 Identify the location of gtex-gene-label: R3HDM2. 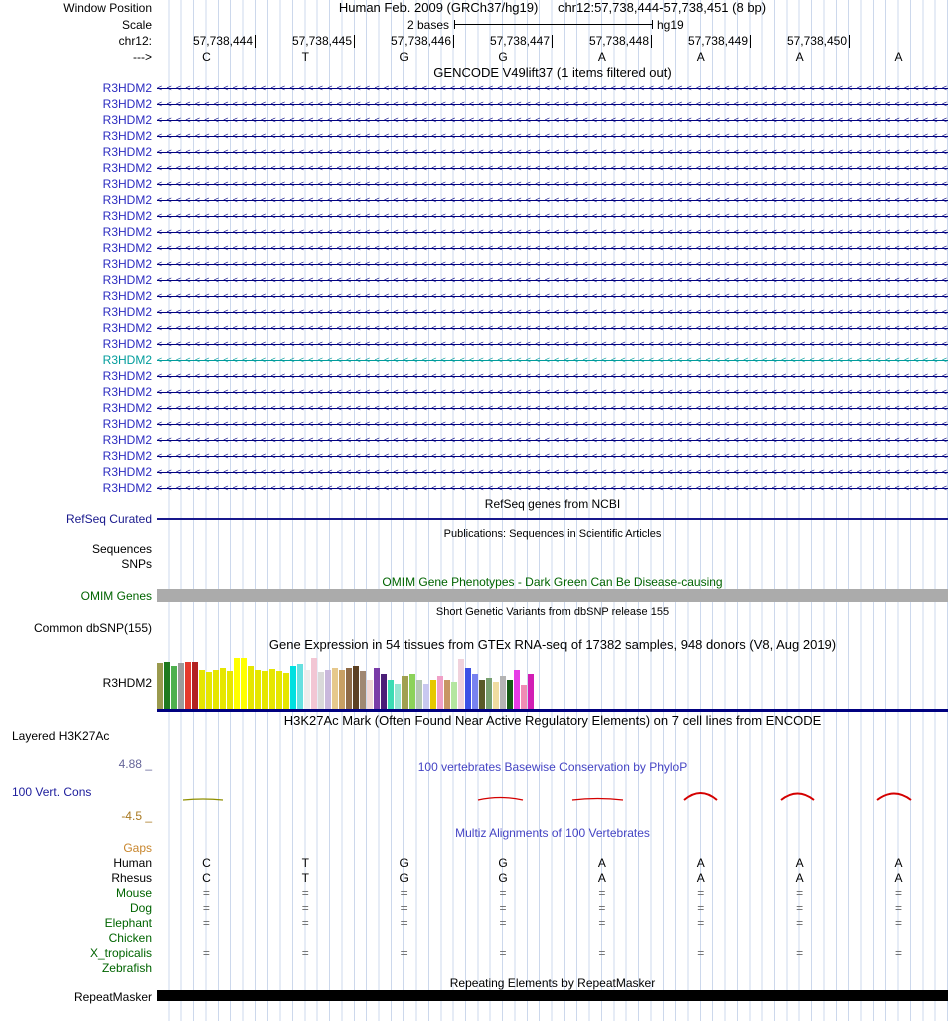
(127, 683).